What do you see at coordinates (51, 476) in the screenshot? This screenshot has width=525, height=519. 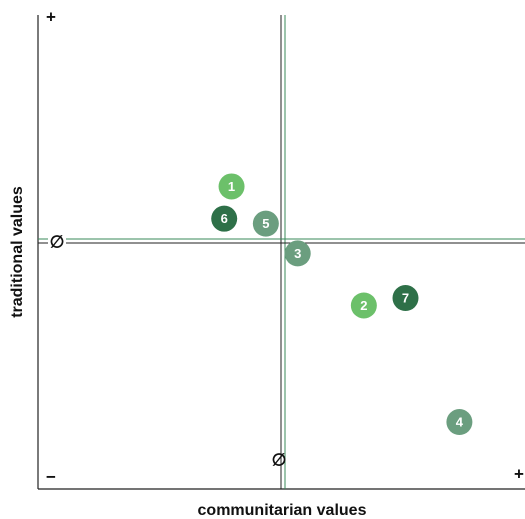 I see `y-tick-label: −` at bounding box center [51, 476].